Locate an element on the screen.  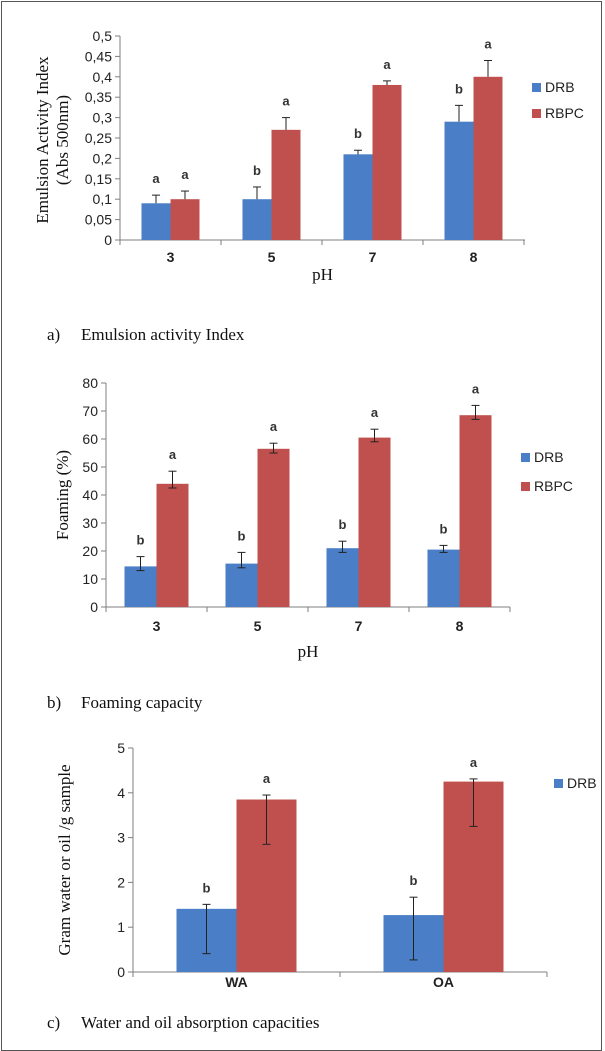
y-tick-label: 3 is located at coordinates (121, 838).